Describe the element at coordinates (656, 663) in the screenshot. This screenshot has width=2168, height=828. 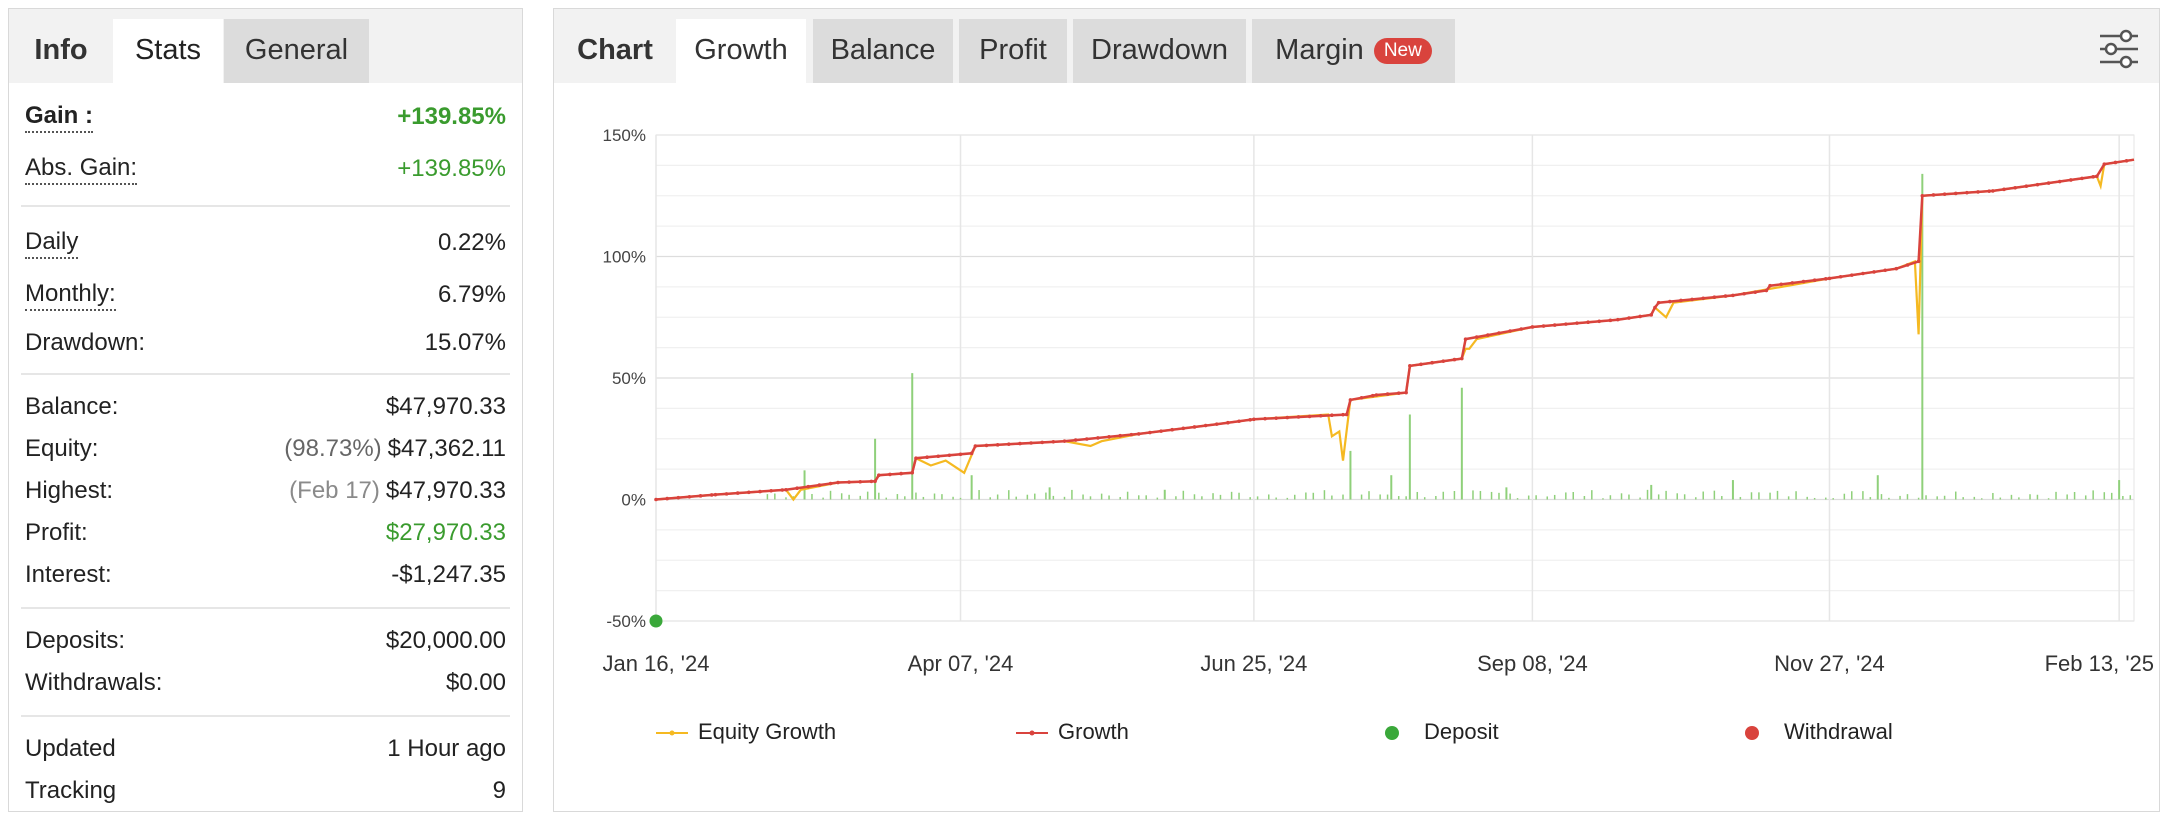
I see `x-tick-label: Jan 16, '24` at that location.